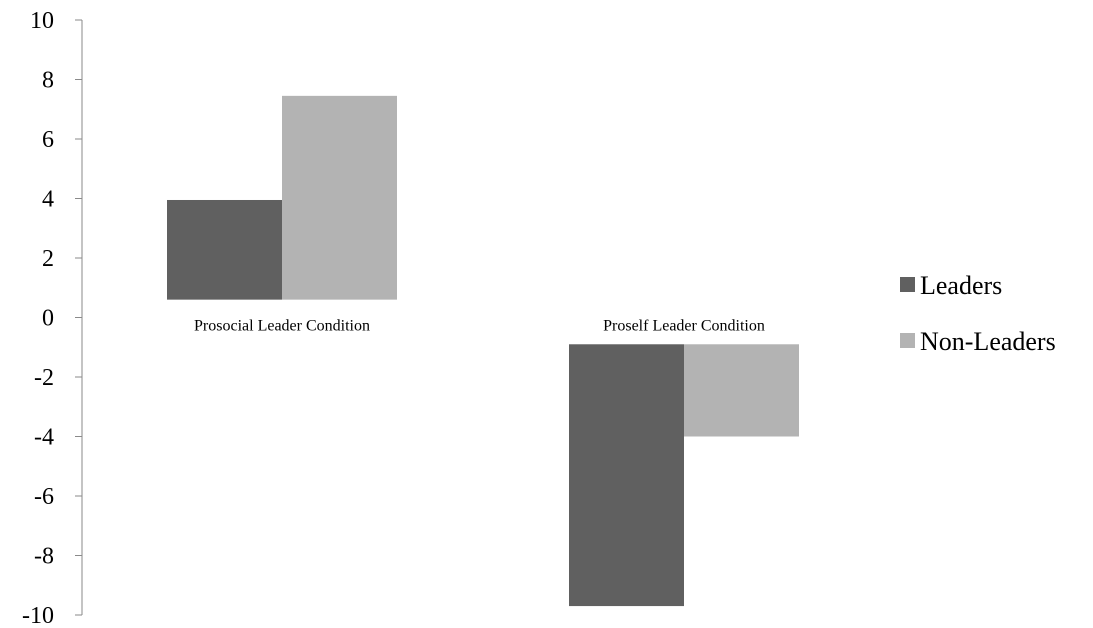 The width and height of the screenshot is (1093, 628). What do you see at coordinates (48, 140) in the screenshot?
I see `y-tick-label: 6` at bounding box center [48, 140].